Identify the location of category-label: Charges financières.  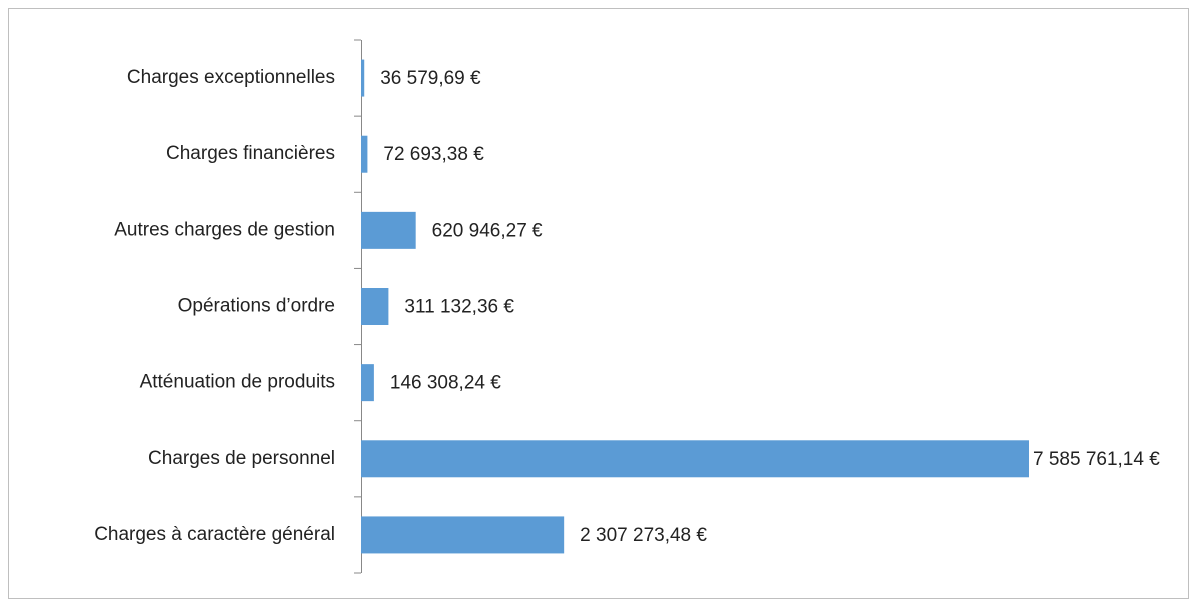
(250, 153).